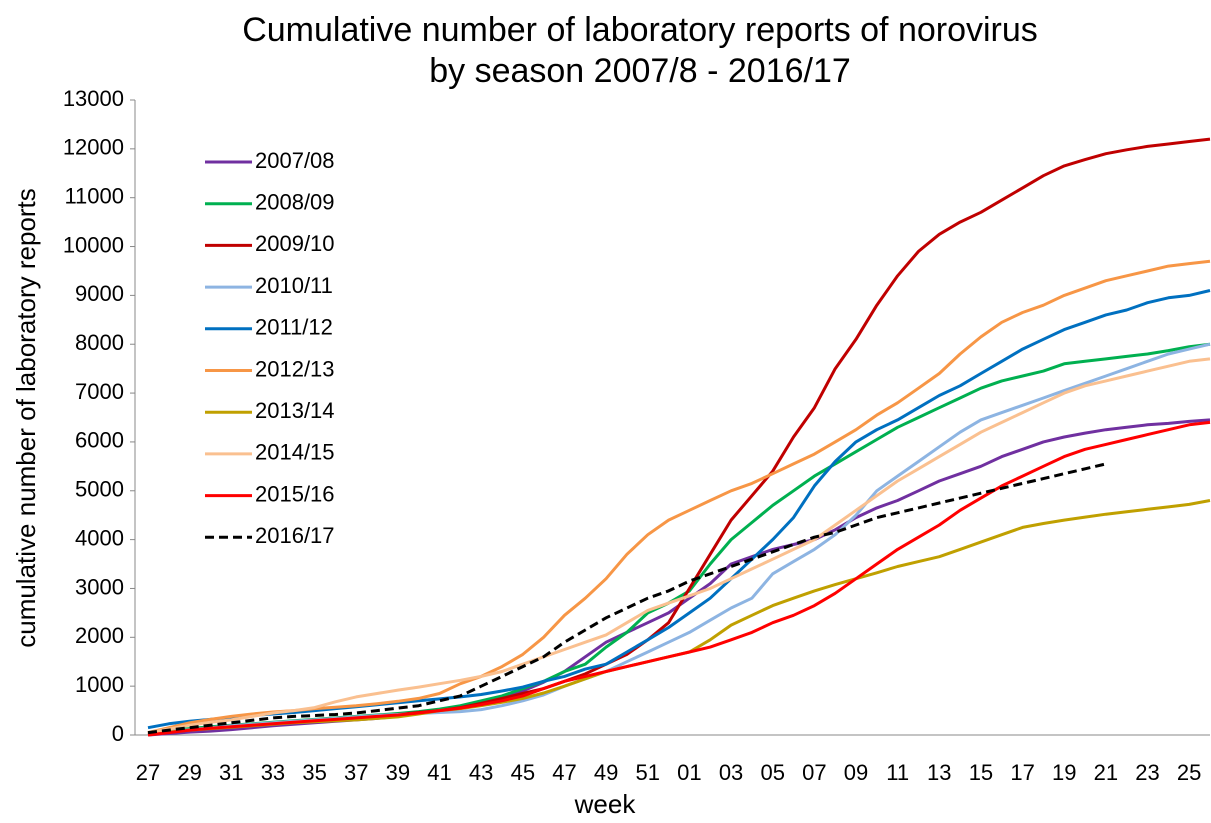  What do you see at coordinates (118, 733) in the screenshot?
I see `y-tick-label: 0` at bounding box center [118, 733].